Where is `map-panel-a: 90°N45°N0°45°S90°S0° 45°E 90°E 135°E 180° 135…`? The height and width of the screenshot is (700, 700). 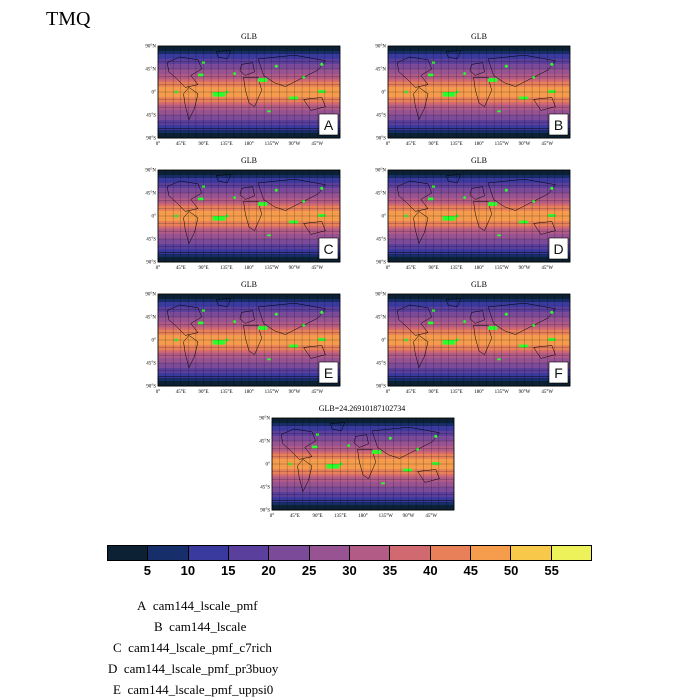 map-panel-a: 90°N45°N0°45°S90°S0° 45°E 90°E 135°E 180° 135… is located at coordinates (243, 96).